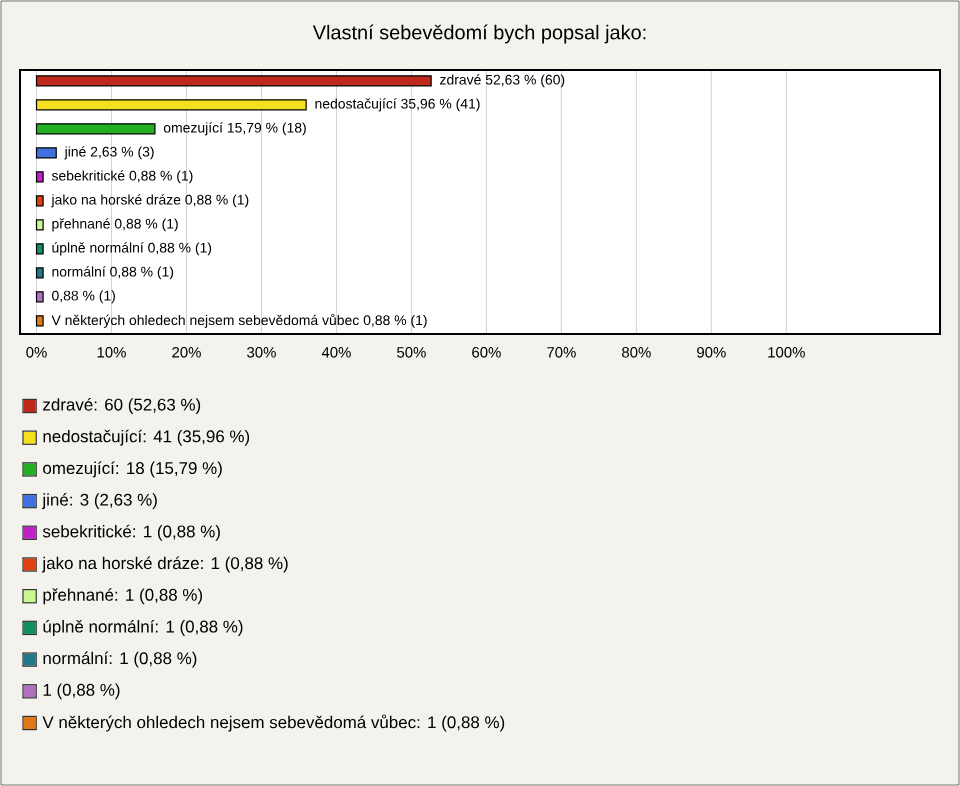 Image resolution: width=960 pixels, height=786 pixels. Describe the element at coordinates (132, 469) in the screenshot. I see `text: omezující: 18 (15,79 %)` at that location.